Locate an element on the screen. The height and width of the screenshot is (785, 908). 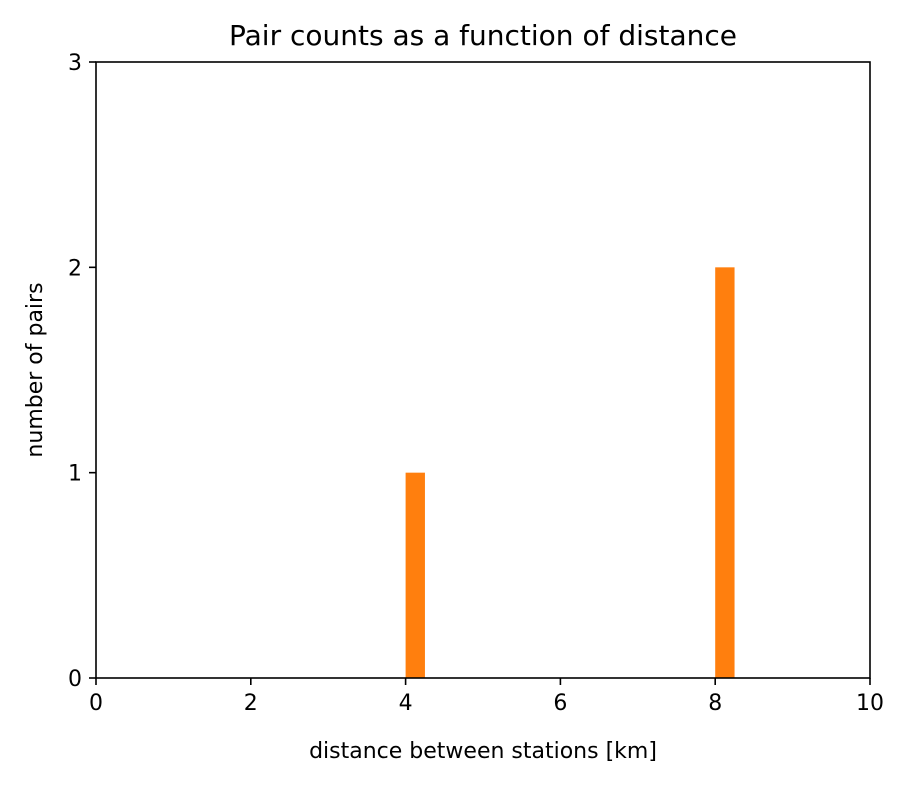
x-tick-label-2: 4 is located at coordinates (406, 703).